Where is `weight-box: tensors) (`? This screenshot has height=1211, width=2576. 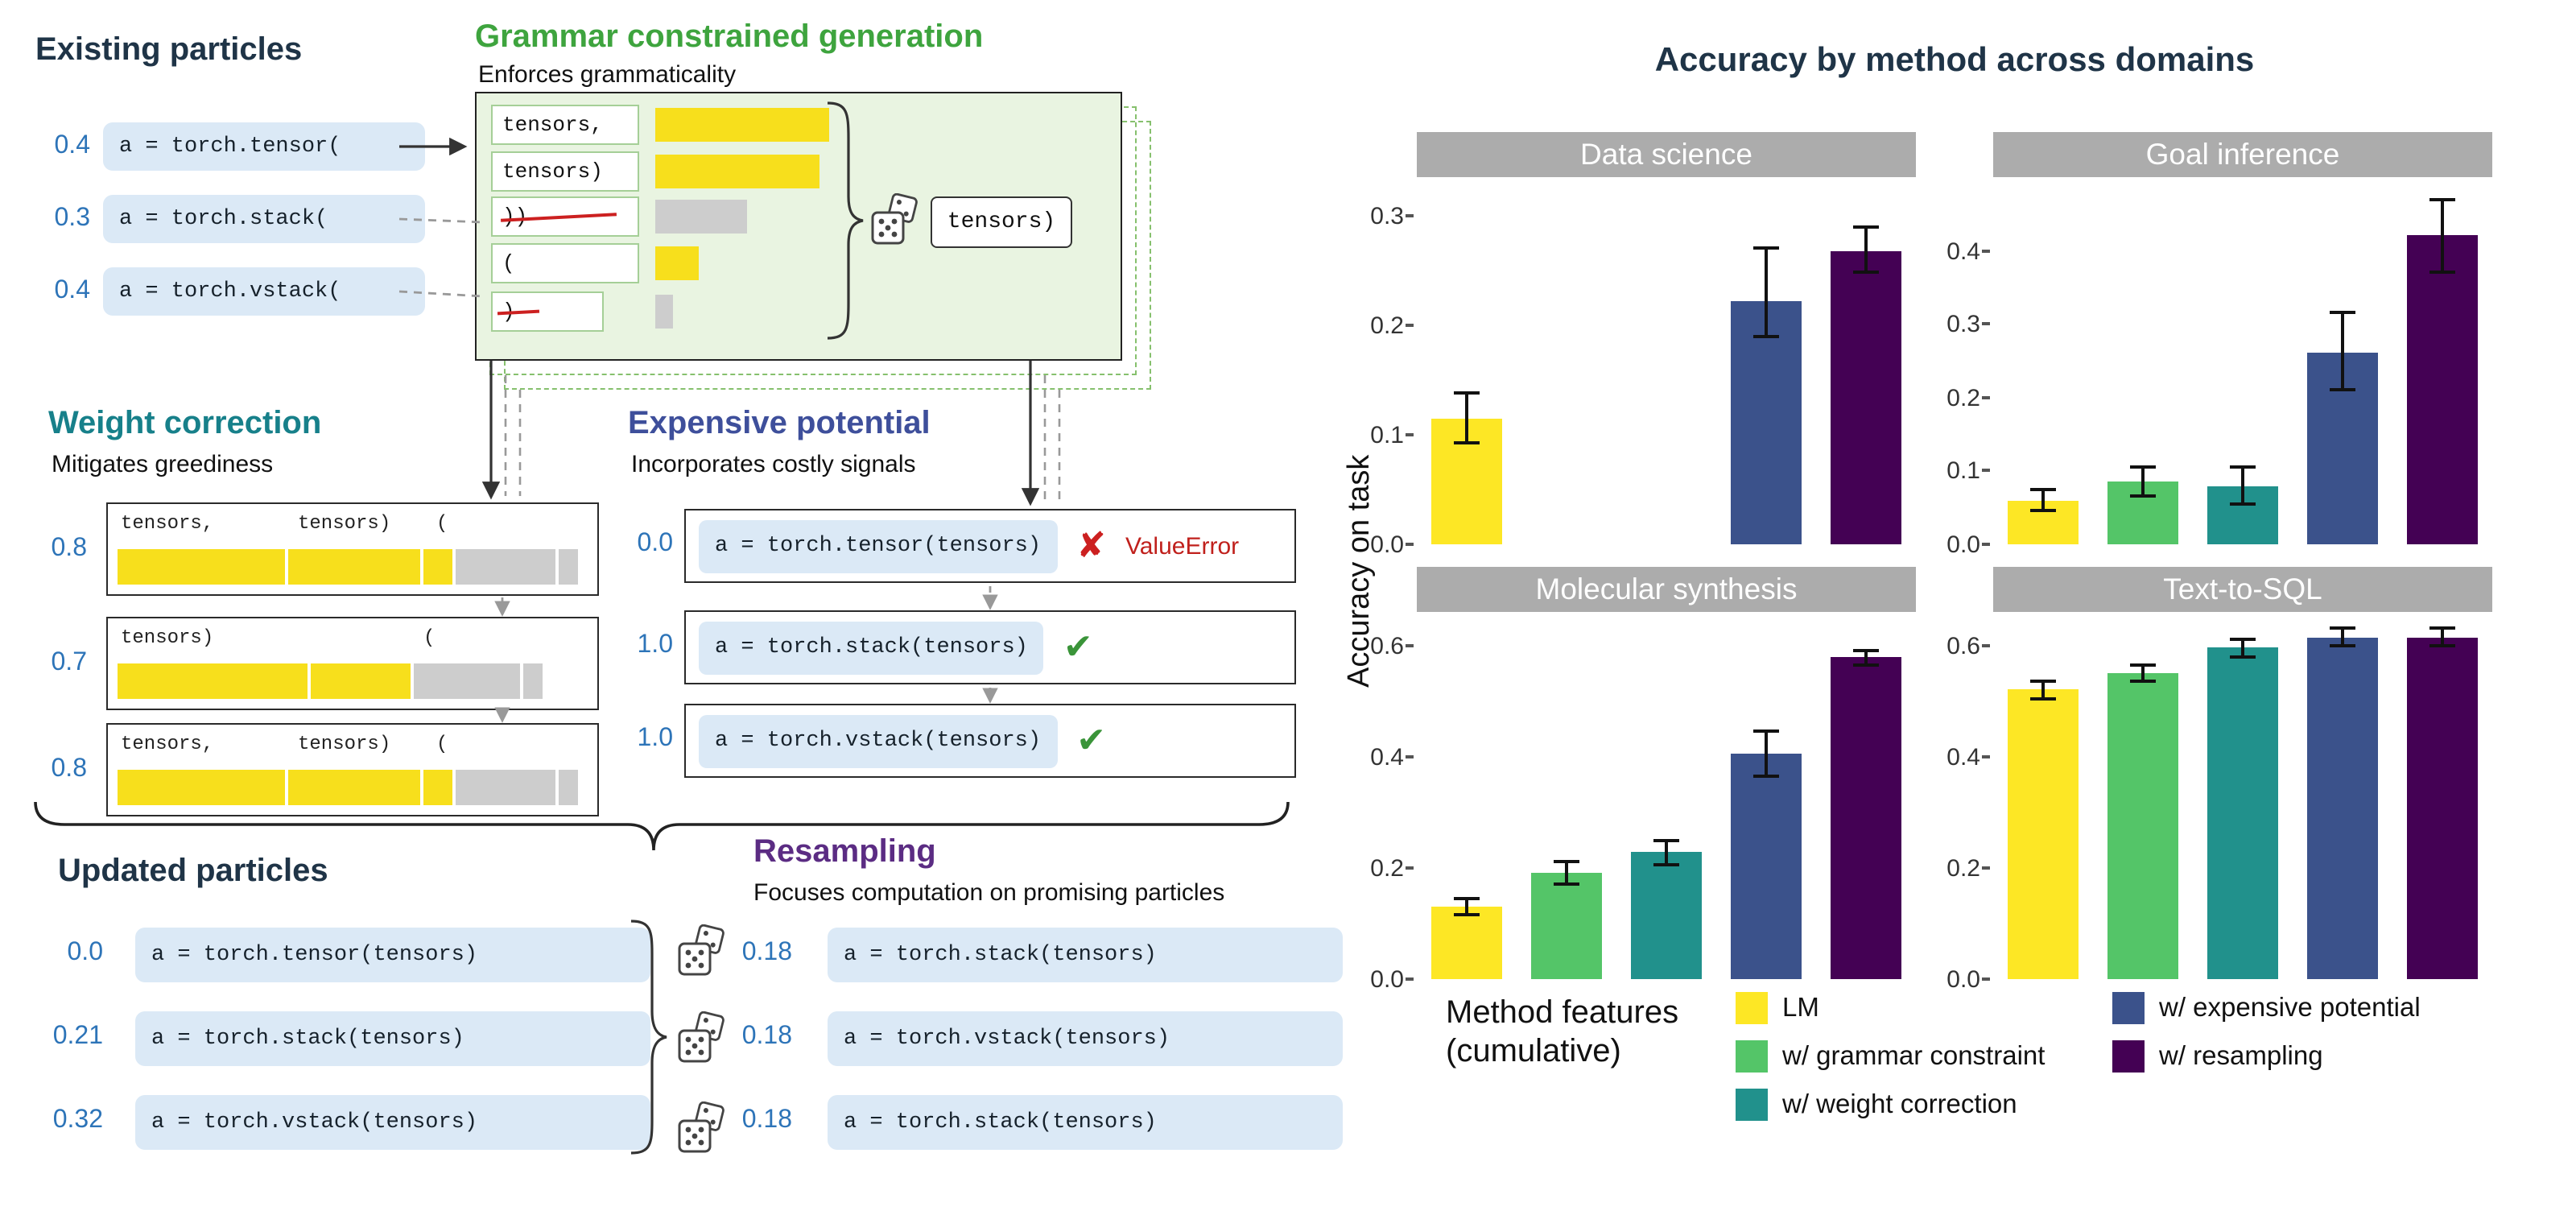
weight-box: tensors) ( is located at coordinates (352, 663).